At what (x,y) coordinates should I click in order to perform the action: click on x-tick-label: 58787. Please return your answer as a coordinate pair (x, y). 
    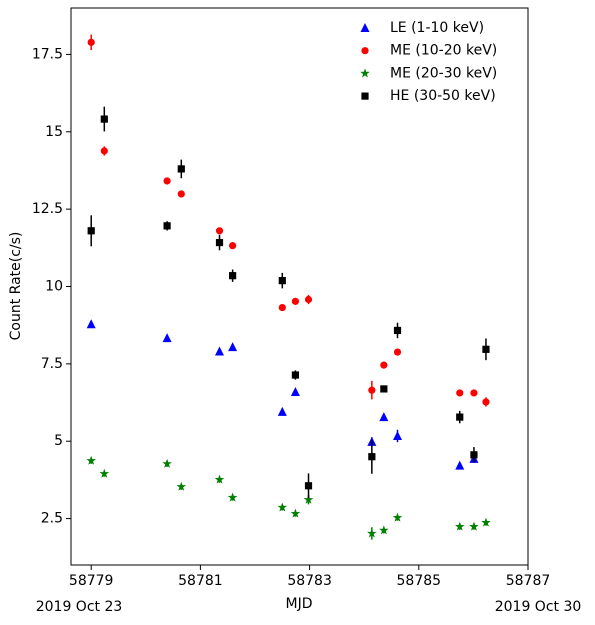
    Looking at the image, I should click on (528, 581).